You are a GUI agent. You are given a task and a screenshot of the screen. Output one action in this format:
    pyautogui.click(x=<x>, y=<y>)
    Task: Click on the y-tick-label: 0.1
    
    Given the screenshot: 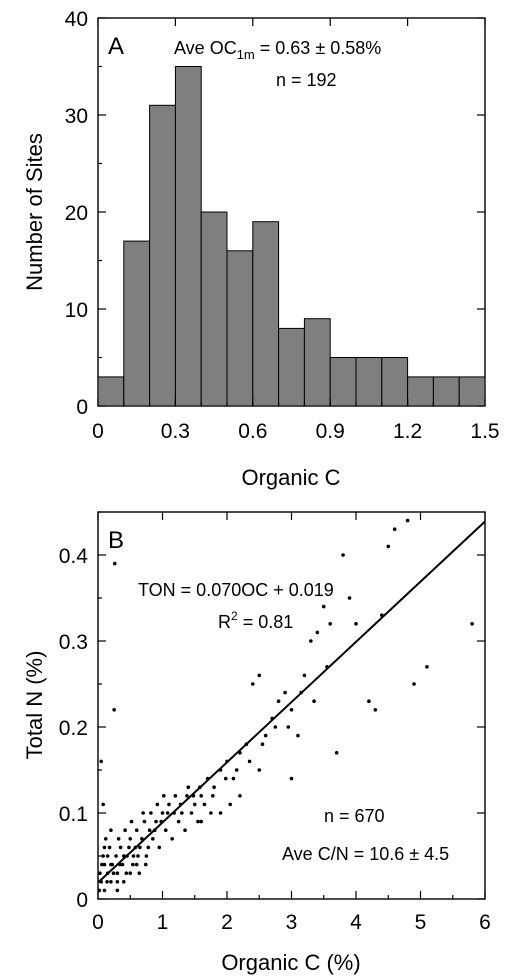 What is the action you would take?
    pyautogui.click(x=73, y=814)
    